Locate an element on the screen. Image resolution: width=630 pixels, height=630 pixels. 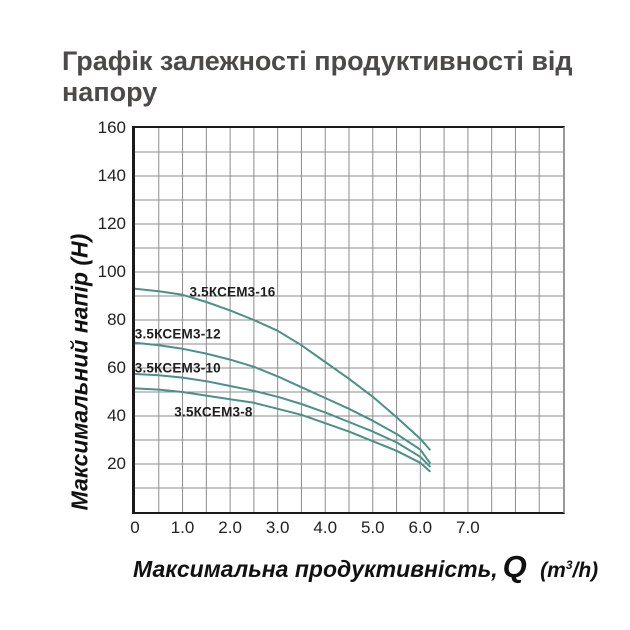
curve-label-kcem3-10: 3.5КСЕМ3-10 is located at coordinates (177, 368).